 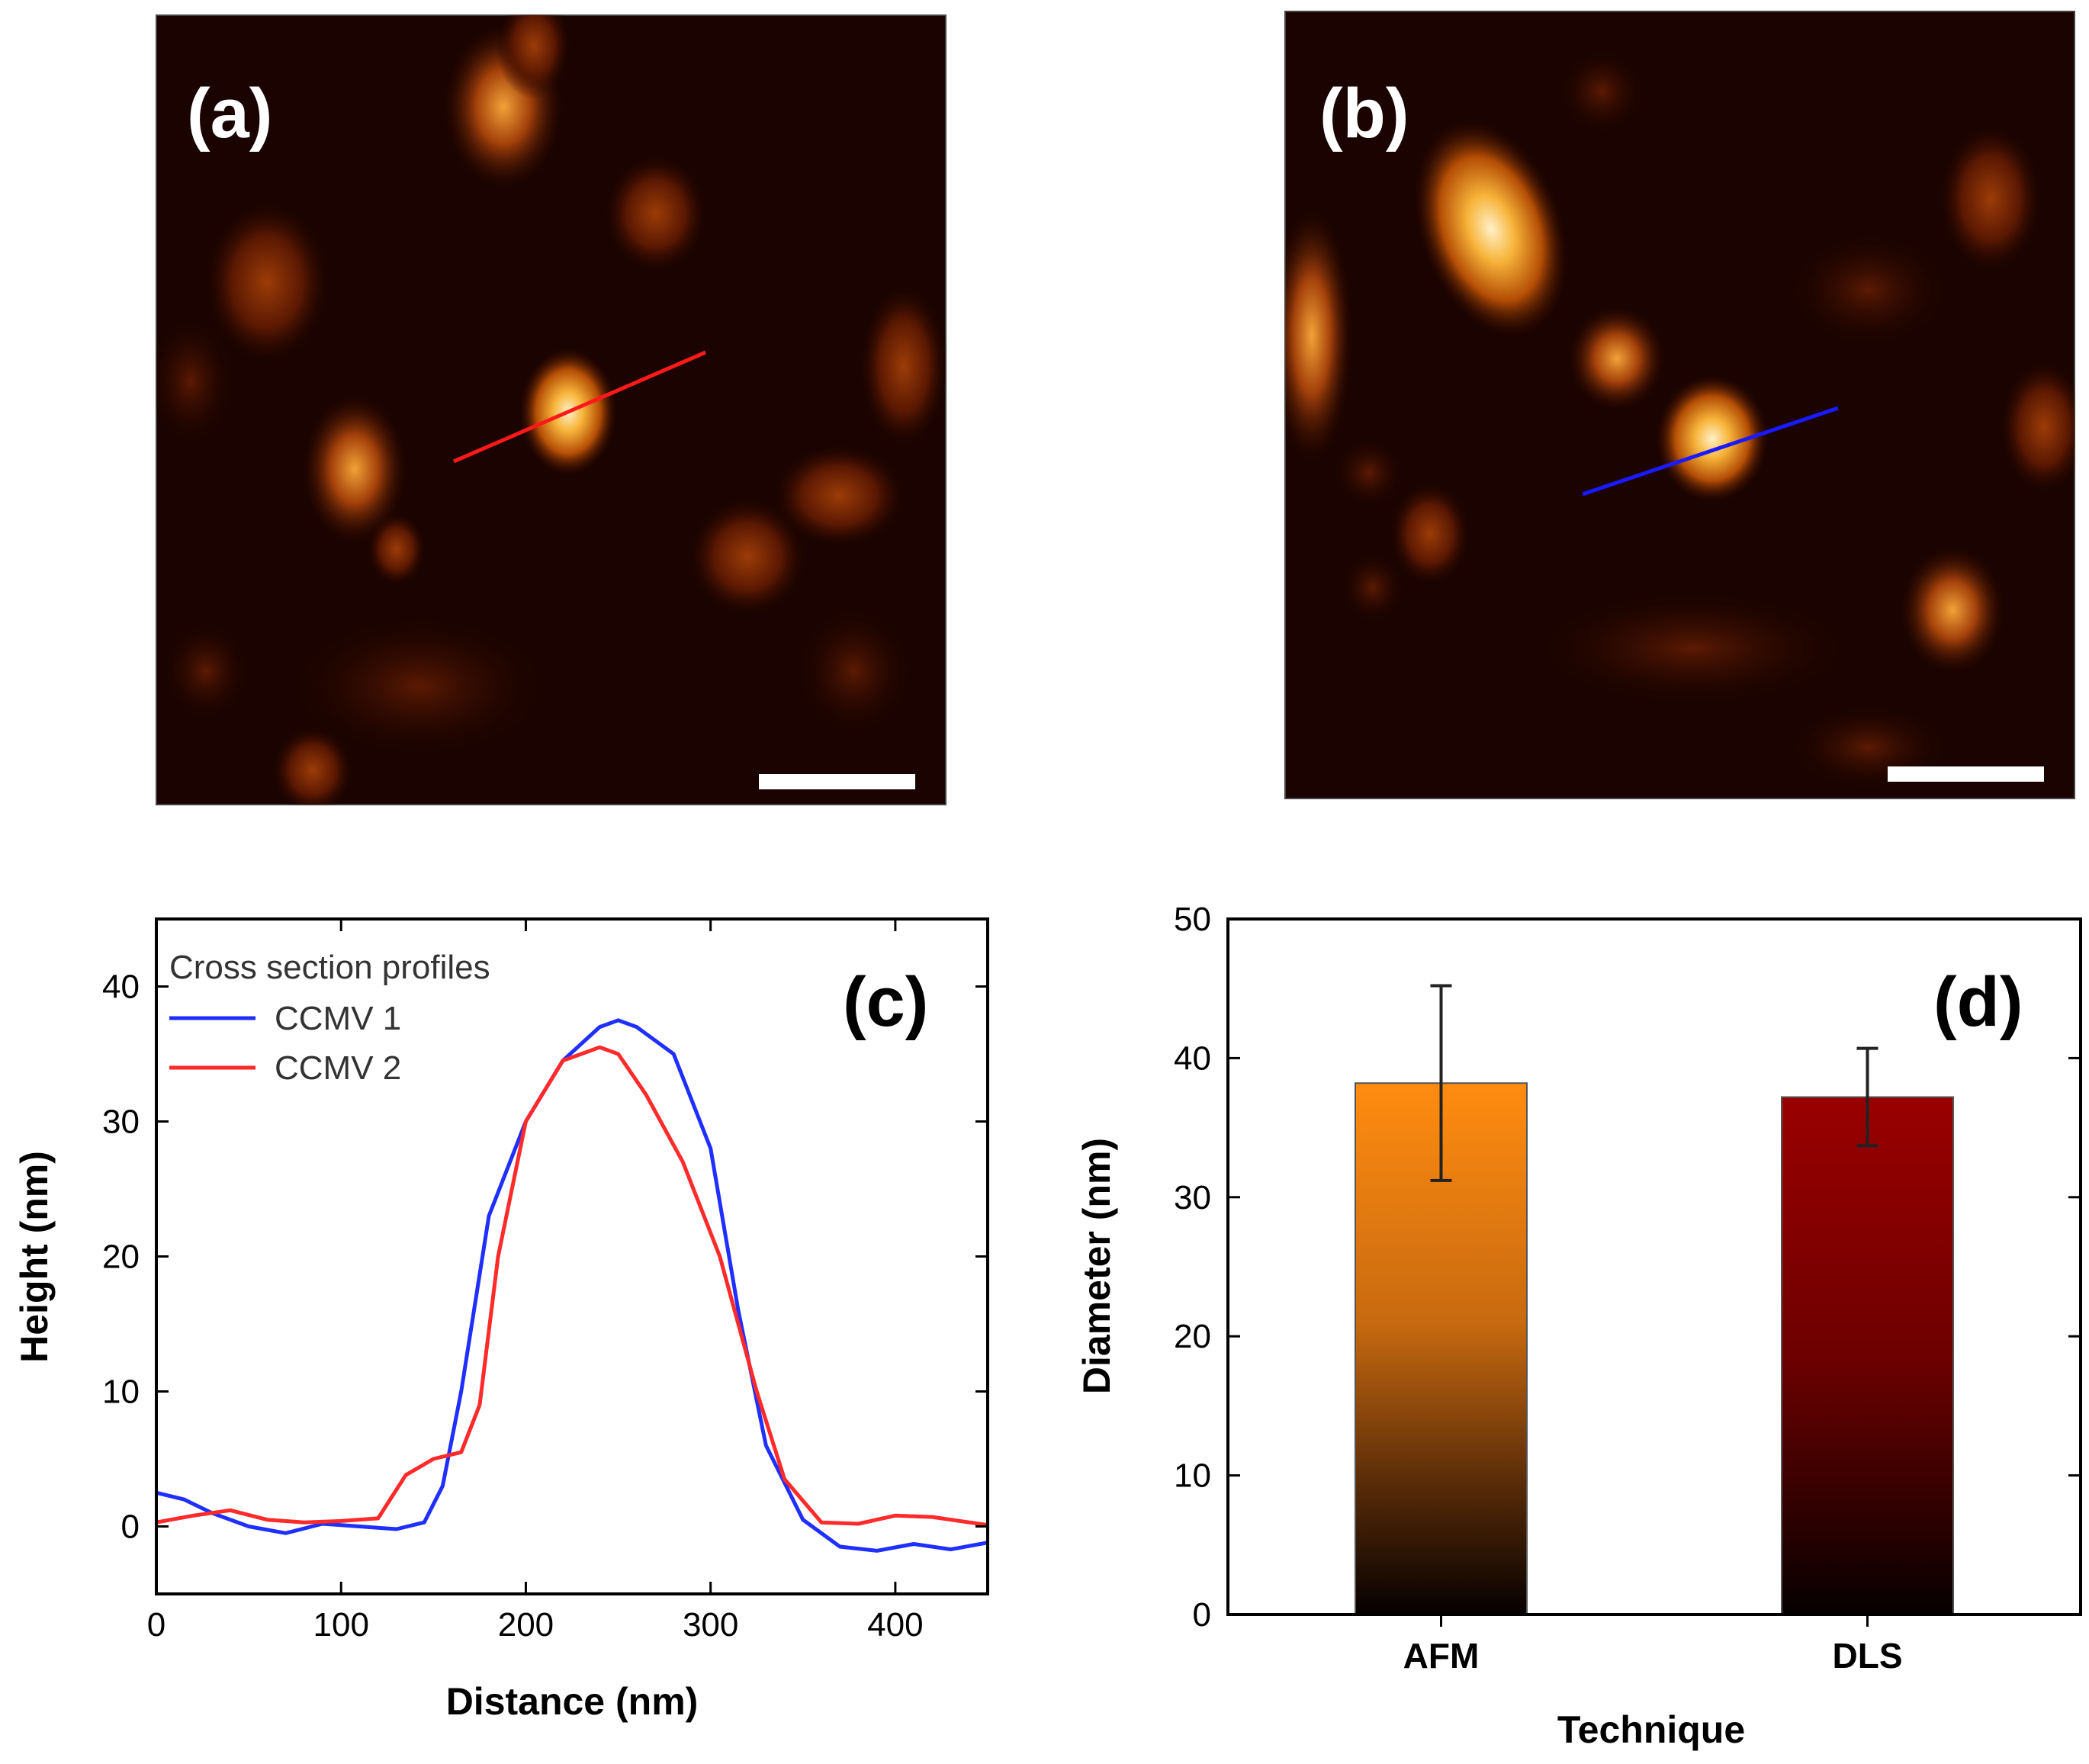 What do you see at coordinates (121, 1257) in the screenshot?
I see `y-tick-label-c: 20` at bounding box center [121, 1257].